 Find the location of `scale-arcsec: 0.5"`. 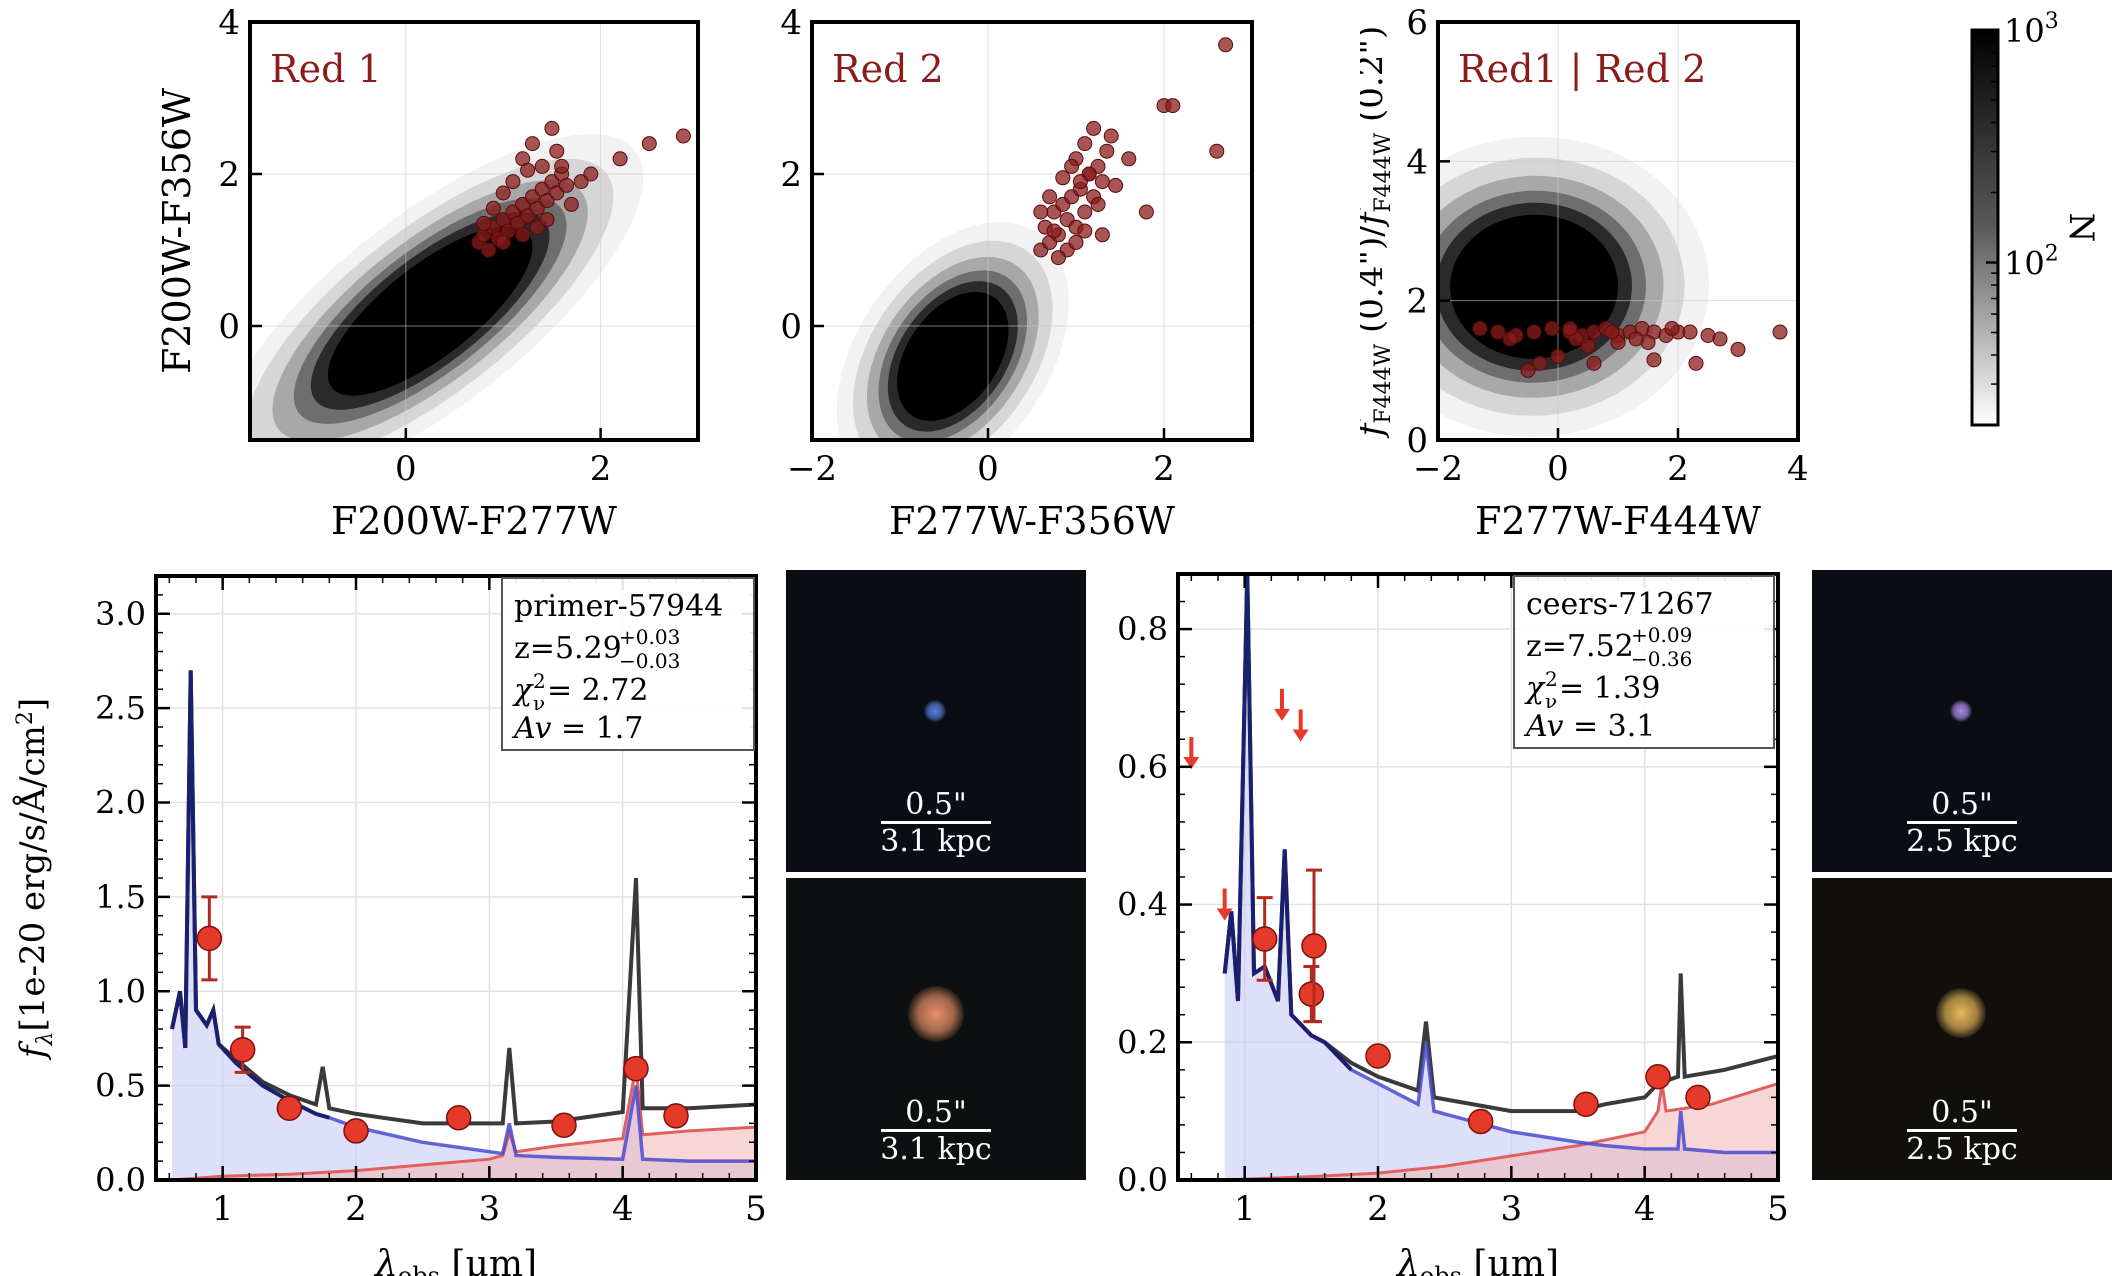

scale-arcsec: 0.5" is located at coordinates (1962, 804).